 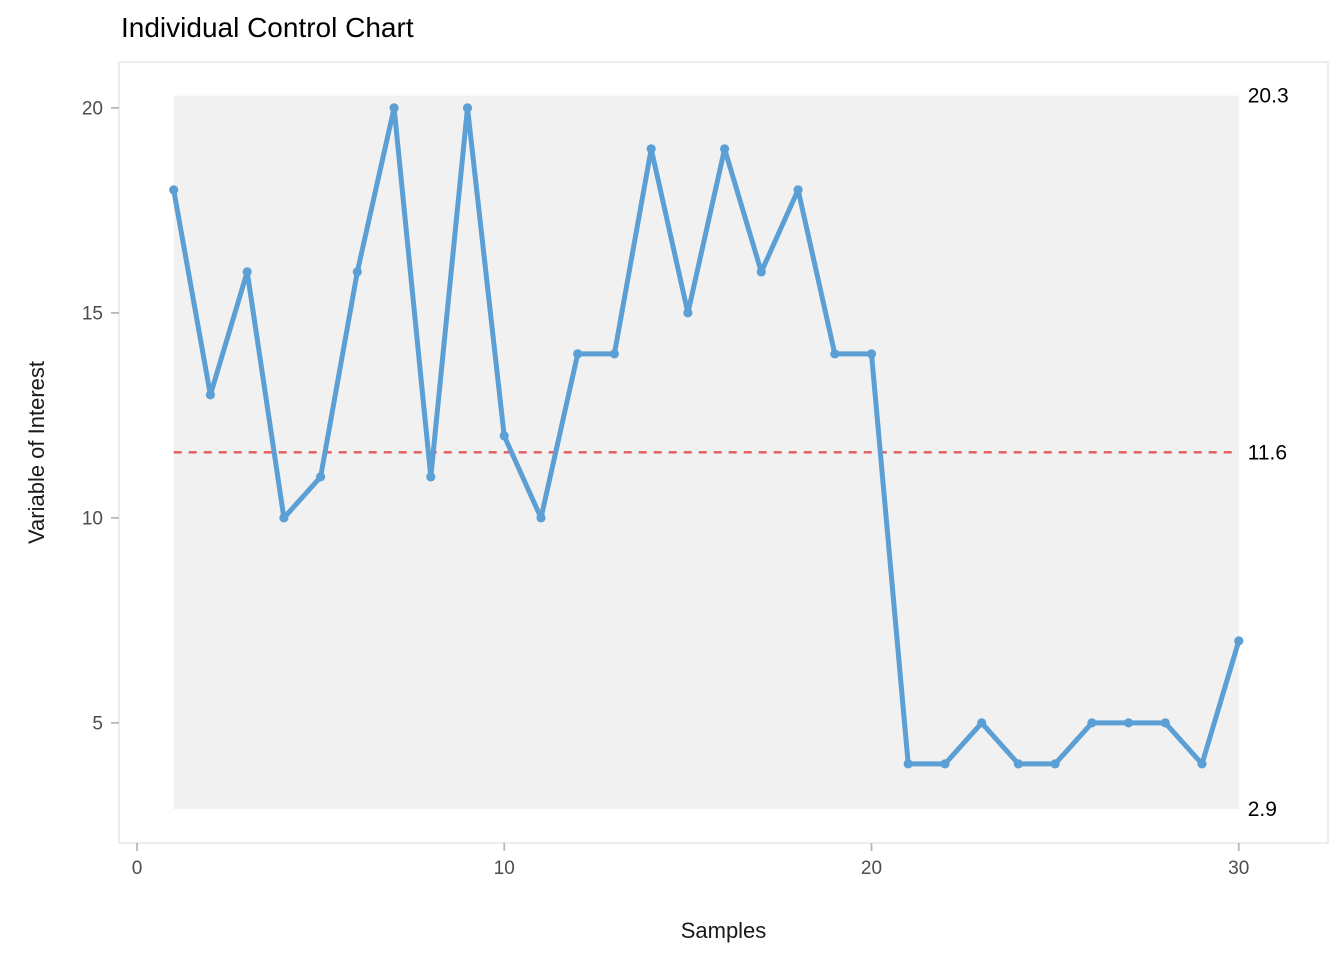 I want to click on x-tick-label: 30, so click(x=1238, y=868).